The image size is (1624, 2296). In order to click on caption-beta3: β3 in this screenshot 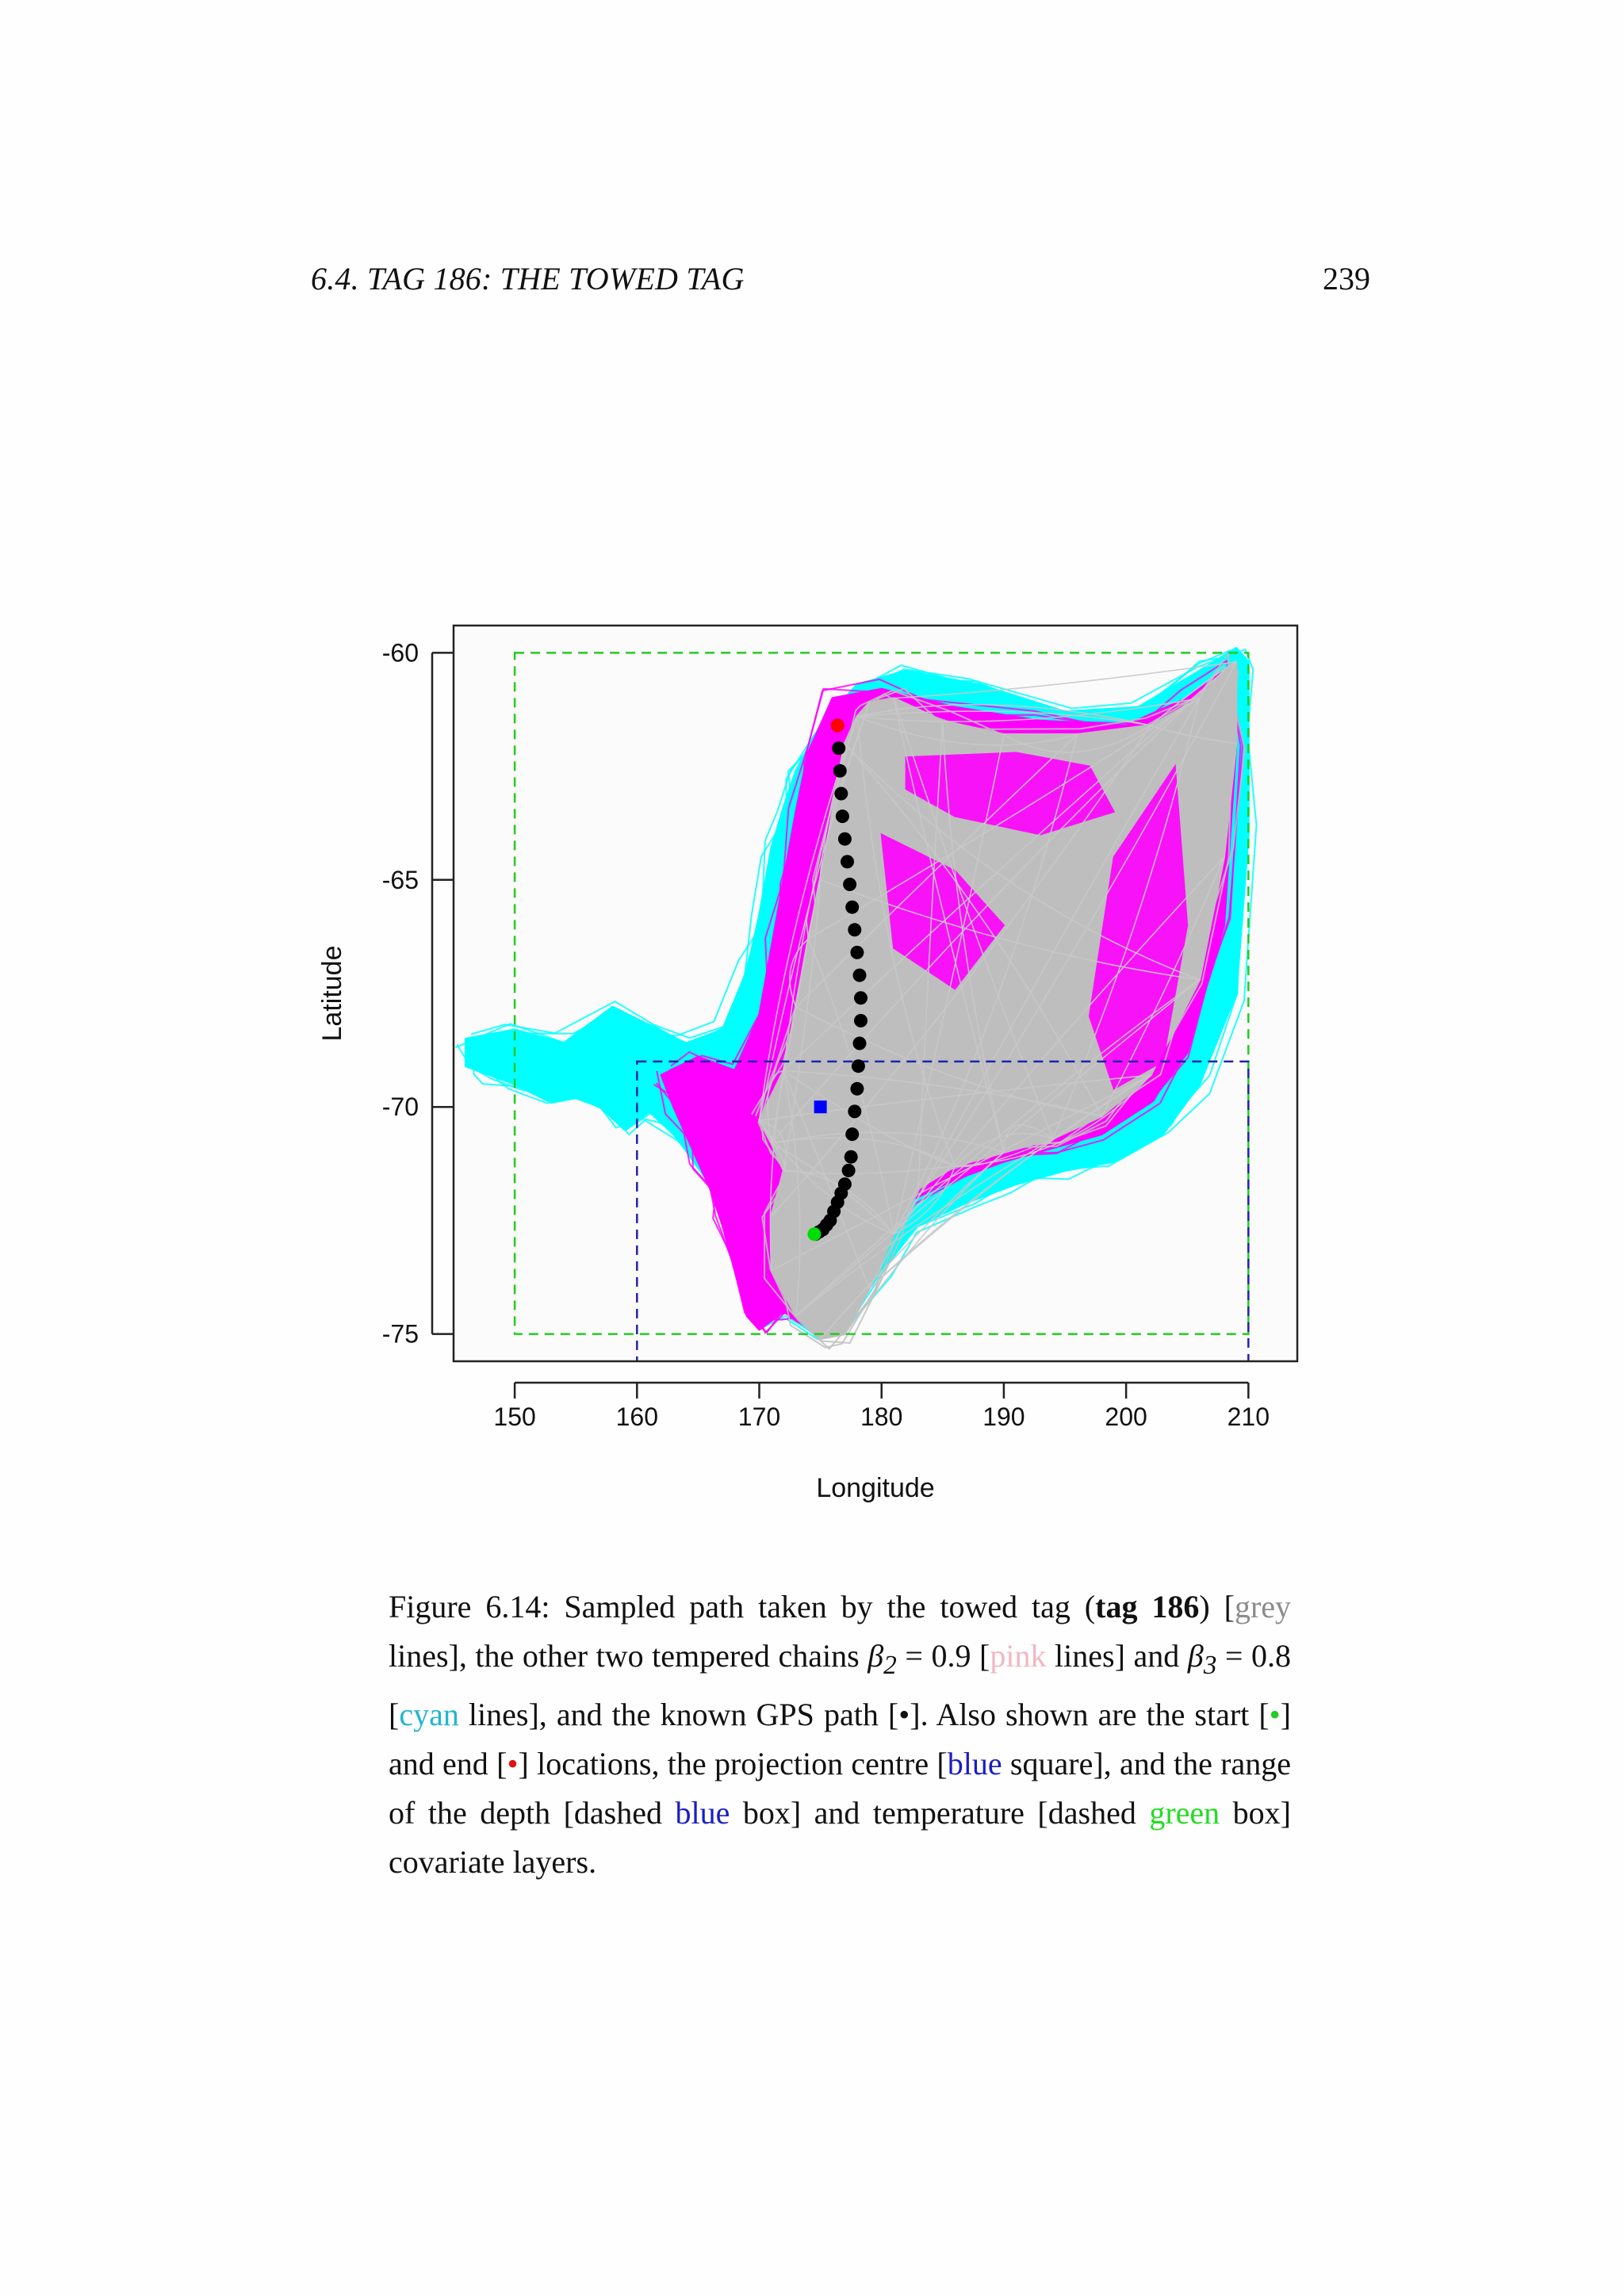, I will do `click(1202, 1659)`.